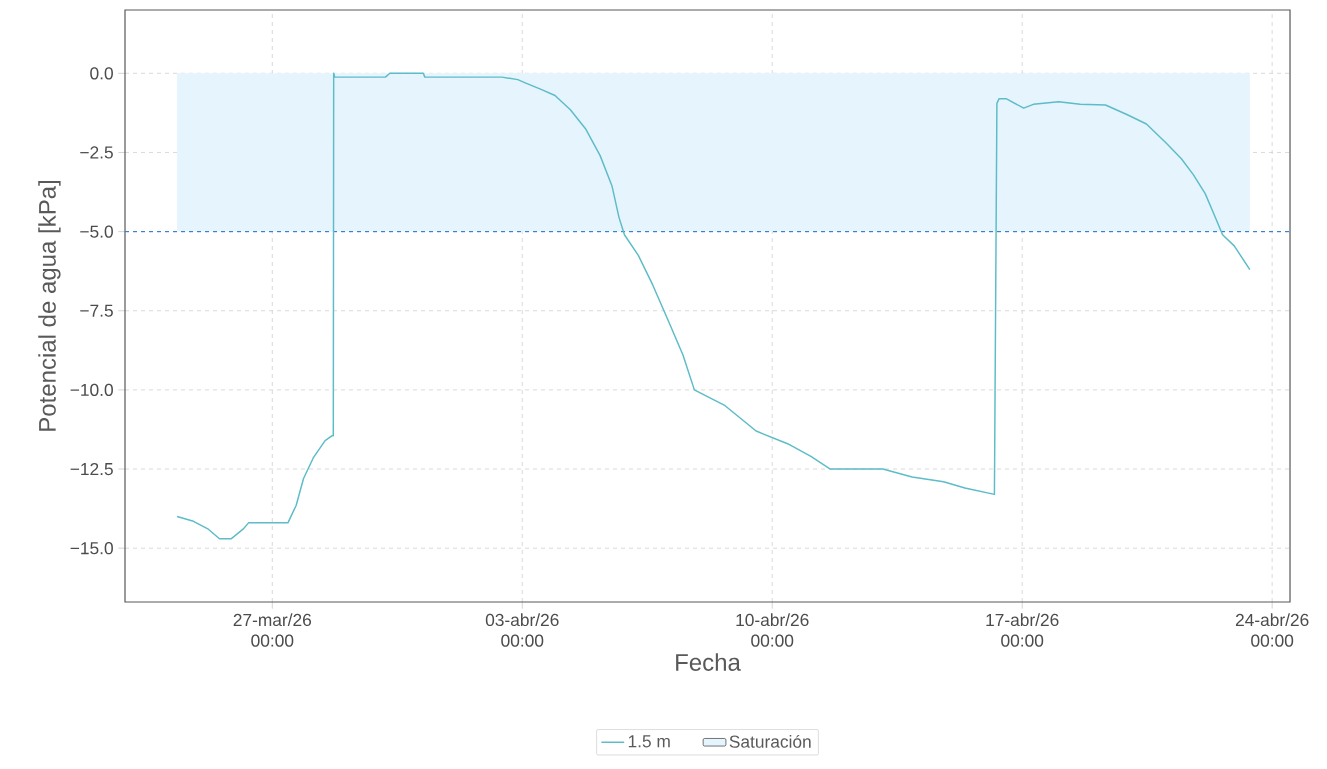  What do you see at coordinates (649, 741) in the screenshot?
I see `legend-label: 1.5 m` at bounding box center [649, 741].